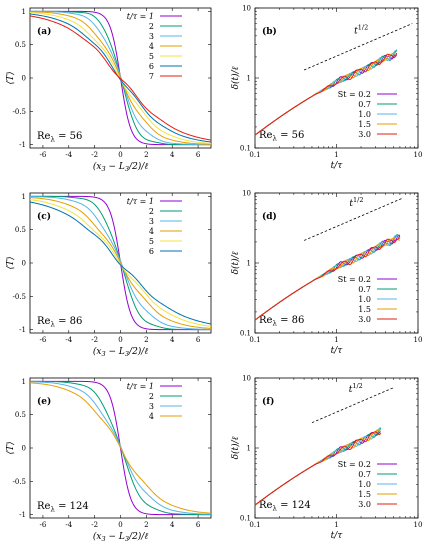 Image resolution: width=439 pixels, height=550 pixels. What do you see at coordinates (246, 194) in the screenshot?
I see `y-tick-label: 10` at bounding box center [246, 194].